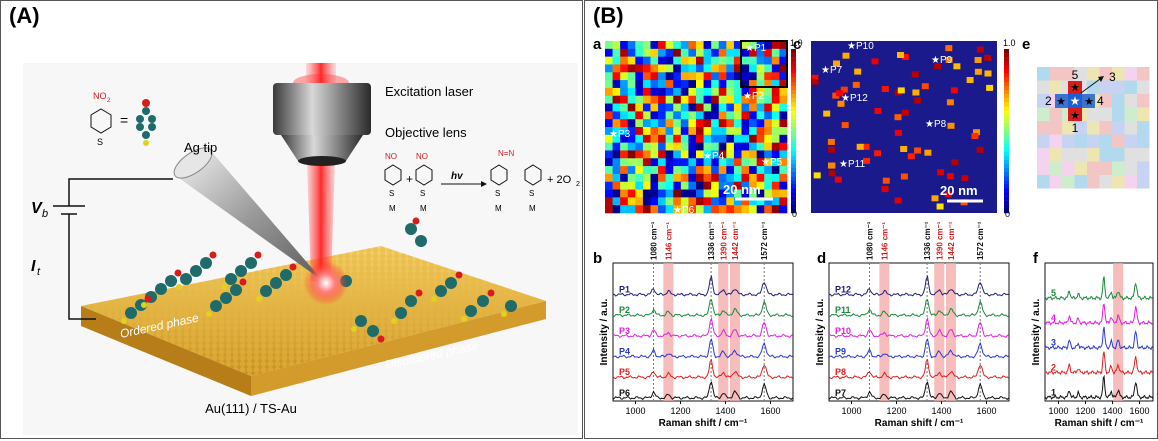 This screenshot has width=1158, height=441. I want to click on svg-text: S, so click(531, 193).